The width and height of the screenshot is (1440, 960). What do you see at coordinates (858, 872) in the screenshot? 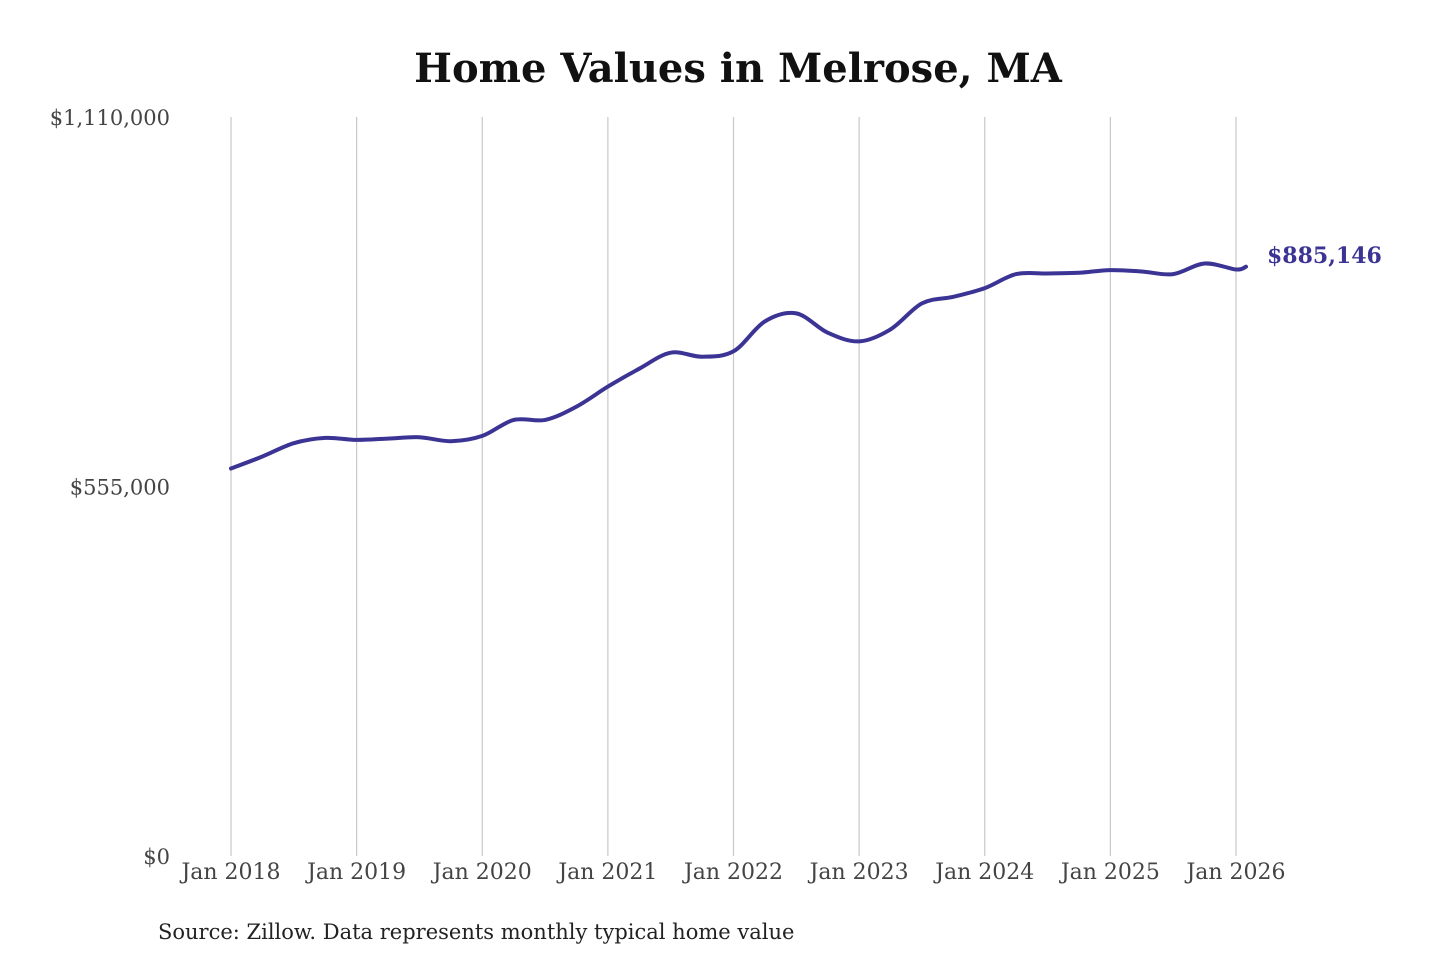
I see `x-tick-label: Jan 2023` at bounding box center [858, 872].